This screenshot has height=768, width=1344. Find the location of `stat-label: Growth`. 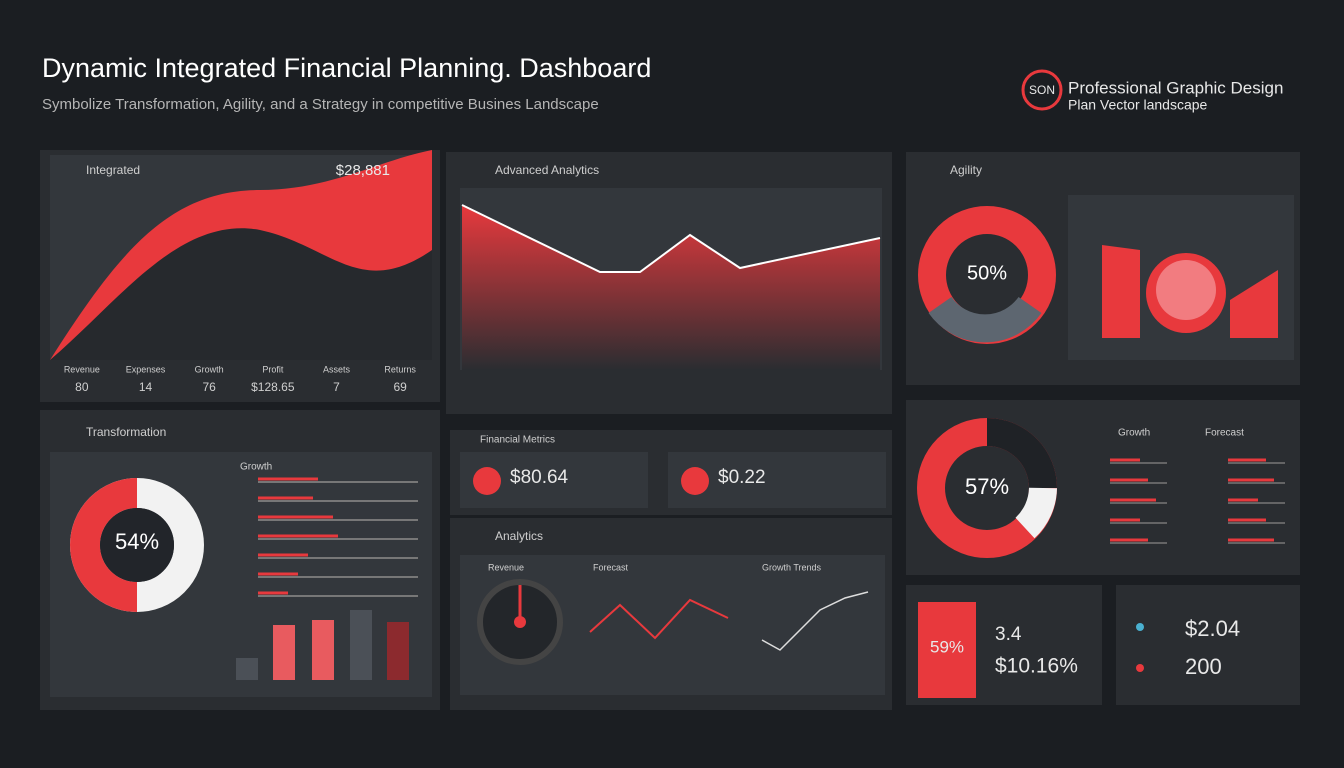

stat-label: Growth is located at coordinates (209, 369).